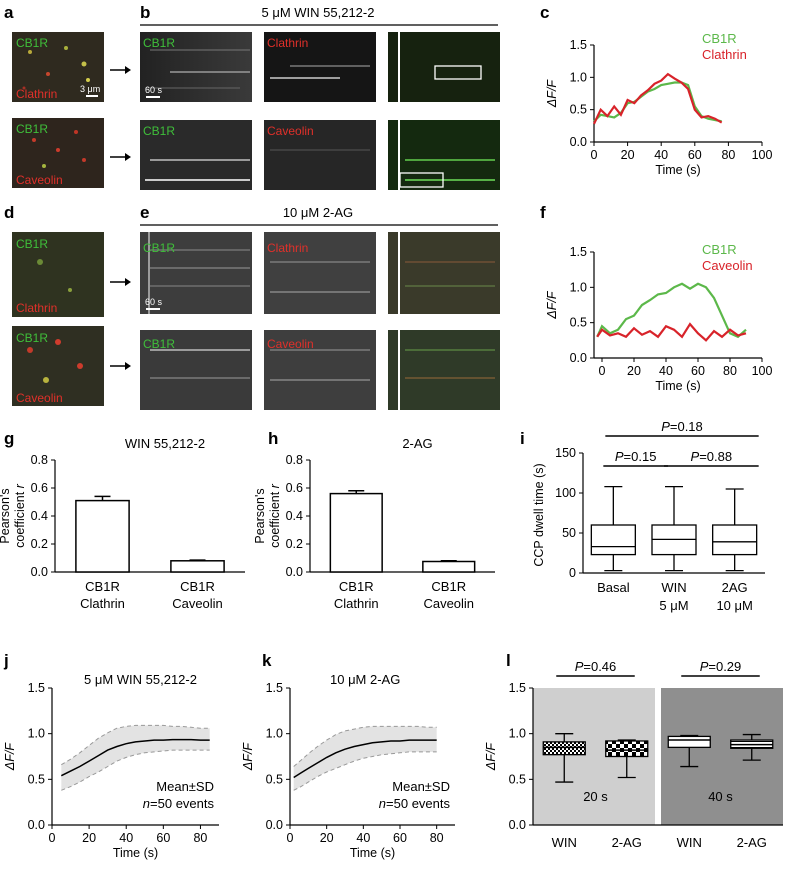  Describe the element at coordinates (6, 660) in the screenshot. I see `panel-label-j: j` at that location.